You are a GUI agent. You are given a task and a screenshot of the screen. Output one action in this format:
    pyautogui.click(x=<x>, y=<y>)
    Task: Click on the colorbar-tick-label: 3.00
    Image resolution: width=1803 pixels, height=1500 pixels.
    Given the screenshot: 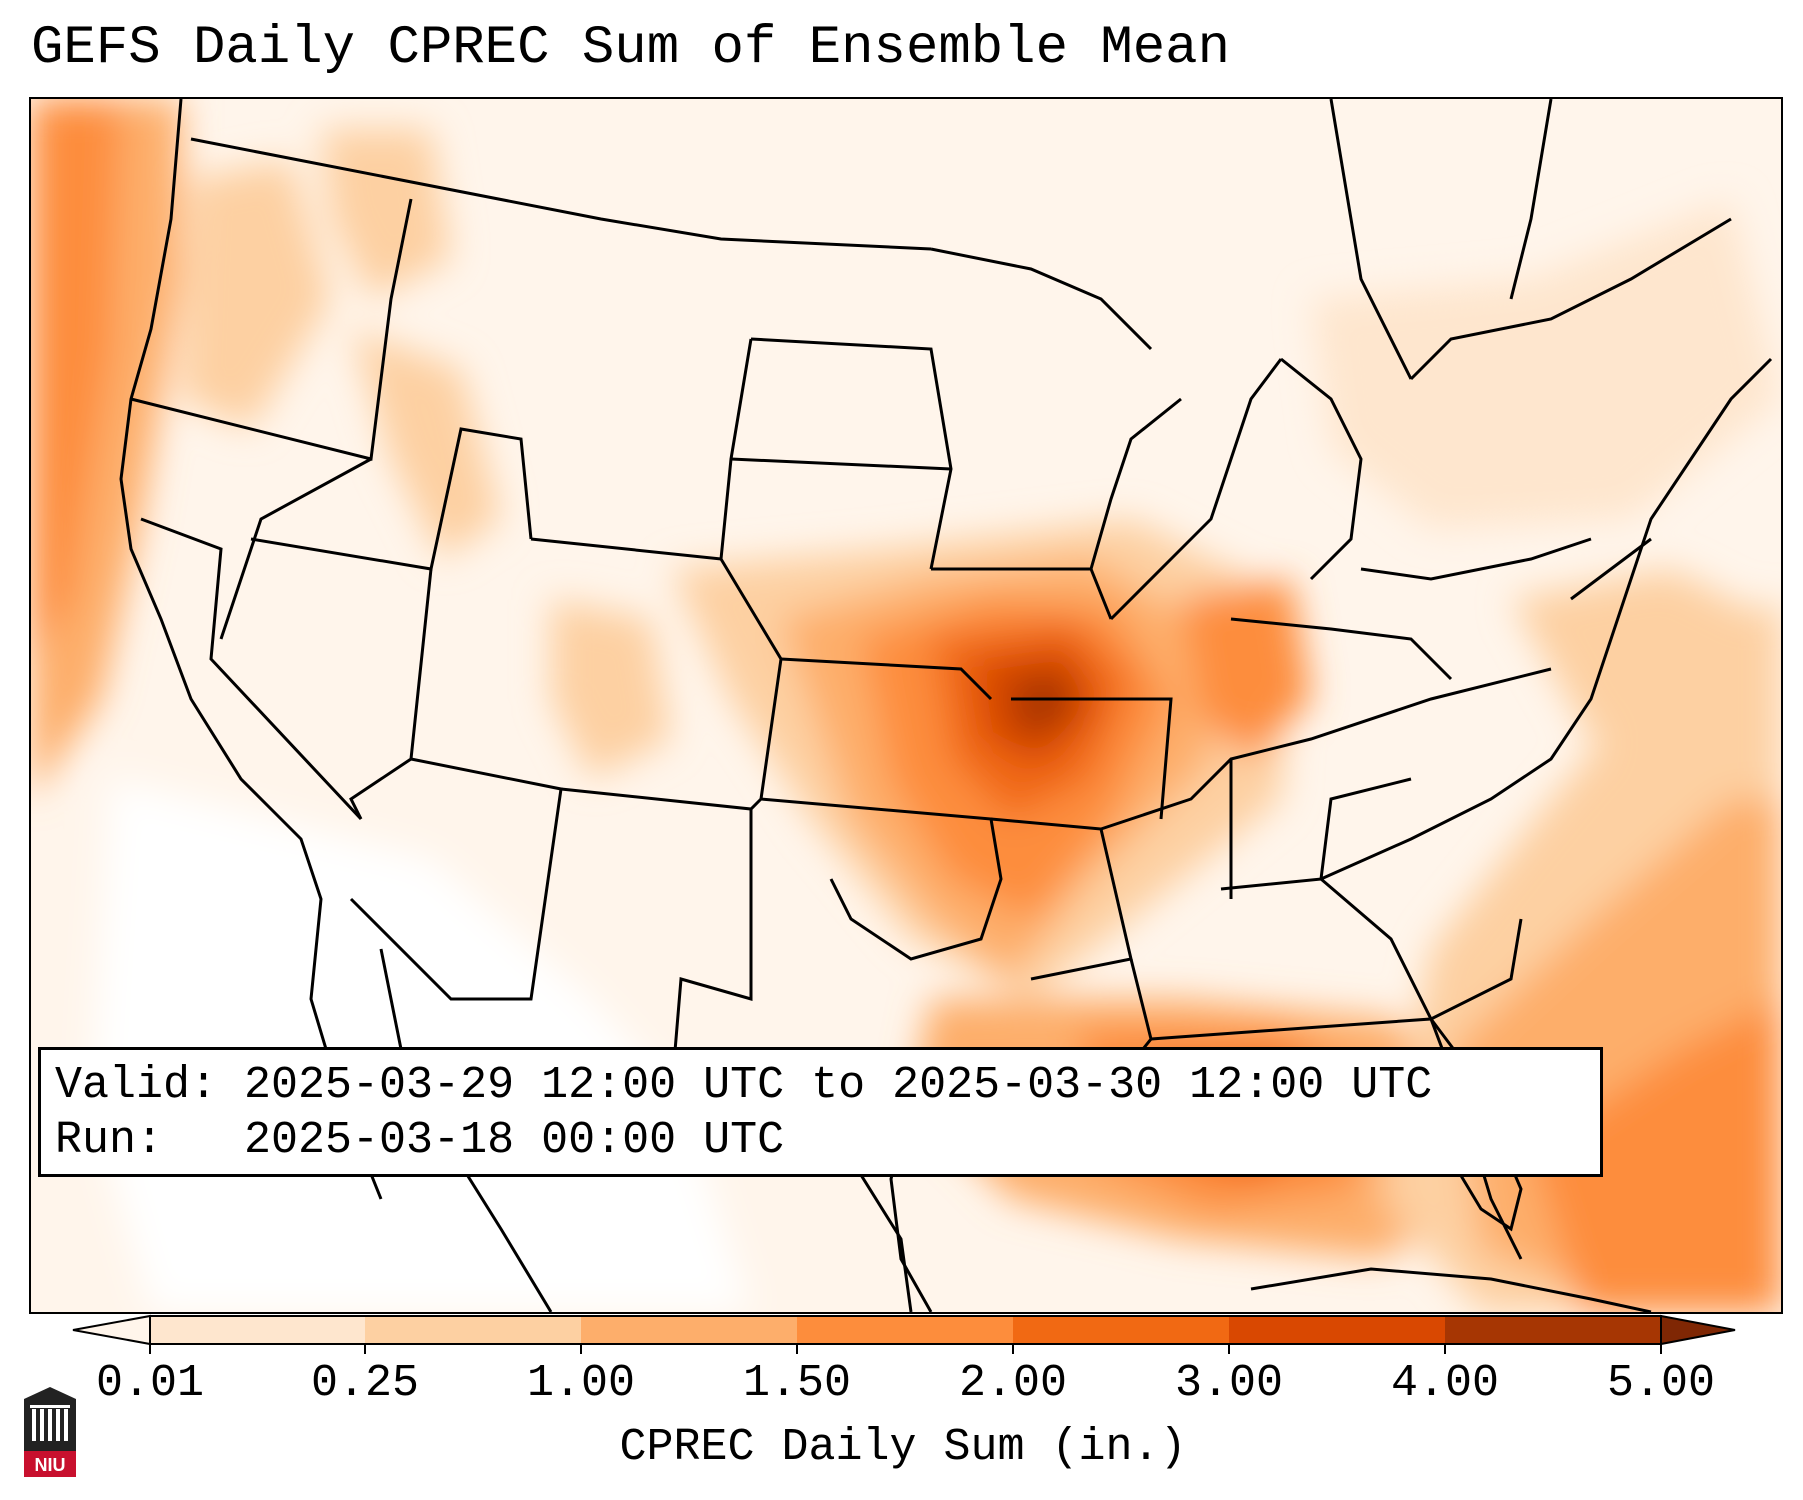 What is the action you would take?
    pyautogui.click(x=1229, y=1383)
    